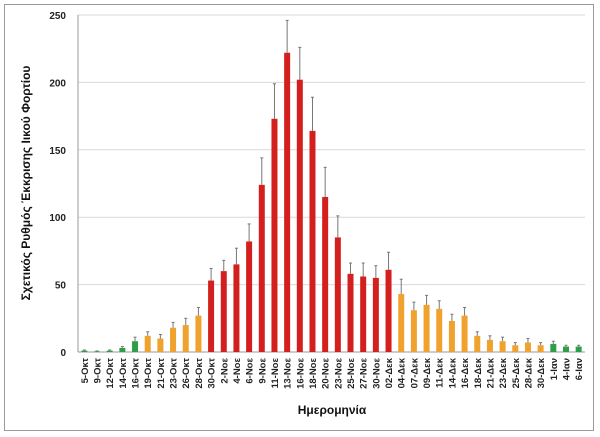 This screenshot has width=600, height=437. Describe the element at coordinates (389, 372) in the screenshot. I see `x-tick-label: 02-Δεκ` at that location.